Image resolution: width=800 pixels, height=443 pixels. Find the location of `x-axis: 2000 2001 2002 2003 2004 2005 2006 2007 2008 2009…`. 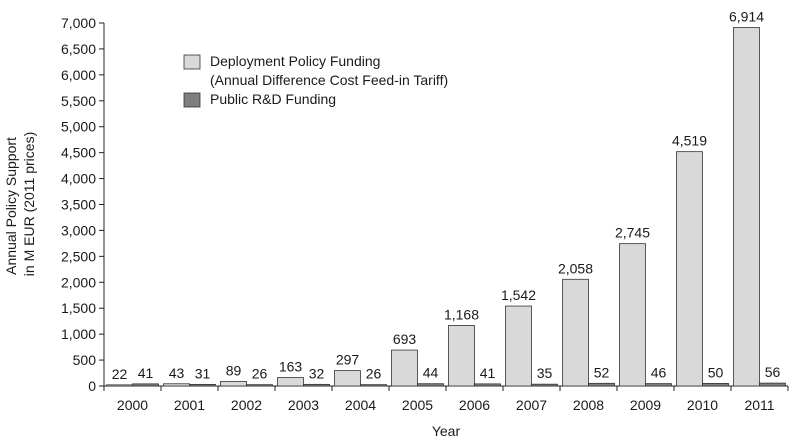

x-axis: 2000 2001 2002 2003 2004 2005 2006 2007 2008 2009… is located at coordinates (446, 399).